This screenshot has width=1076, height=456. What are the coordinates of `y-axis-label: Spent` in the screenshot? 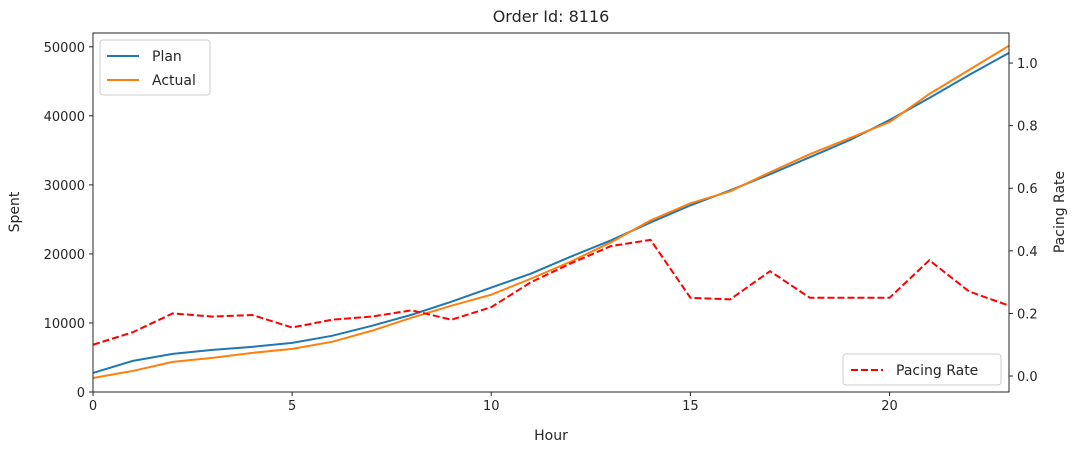 It's located at (15, 211).